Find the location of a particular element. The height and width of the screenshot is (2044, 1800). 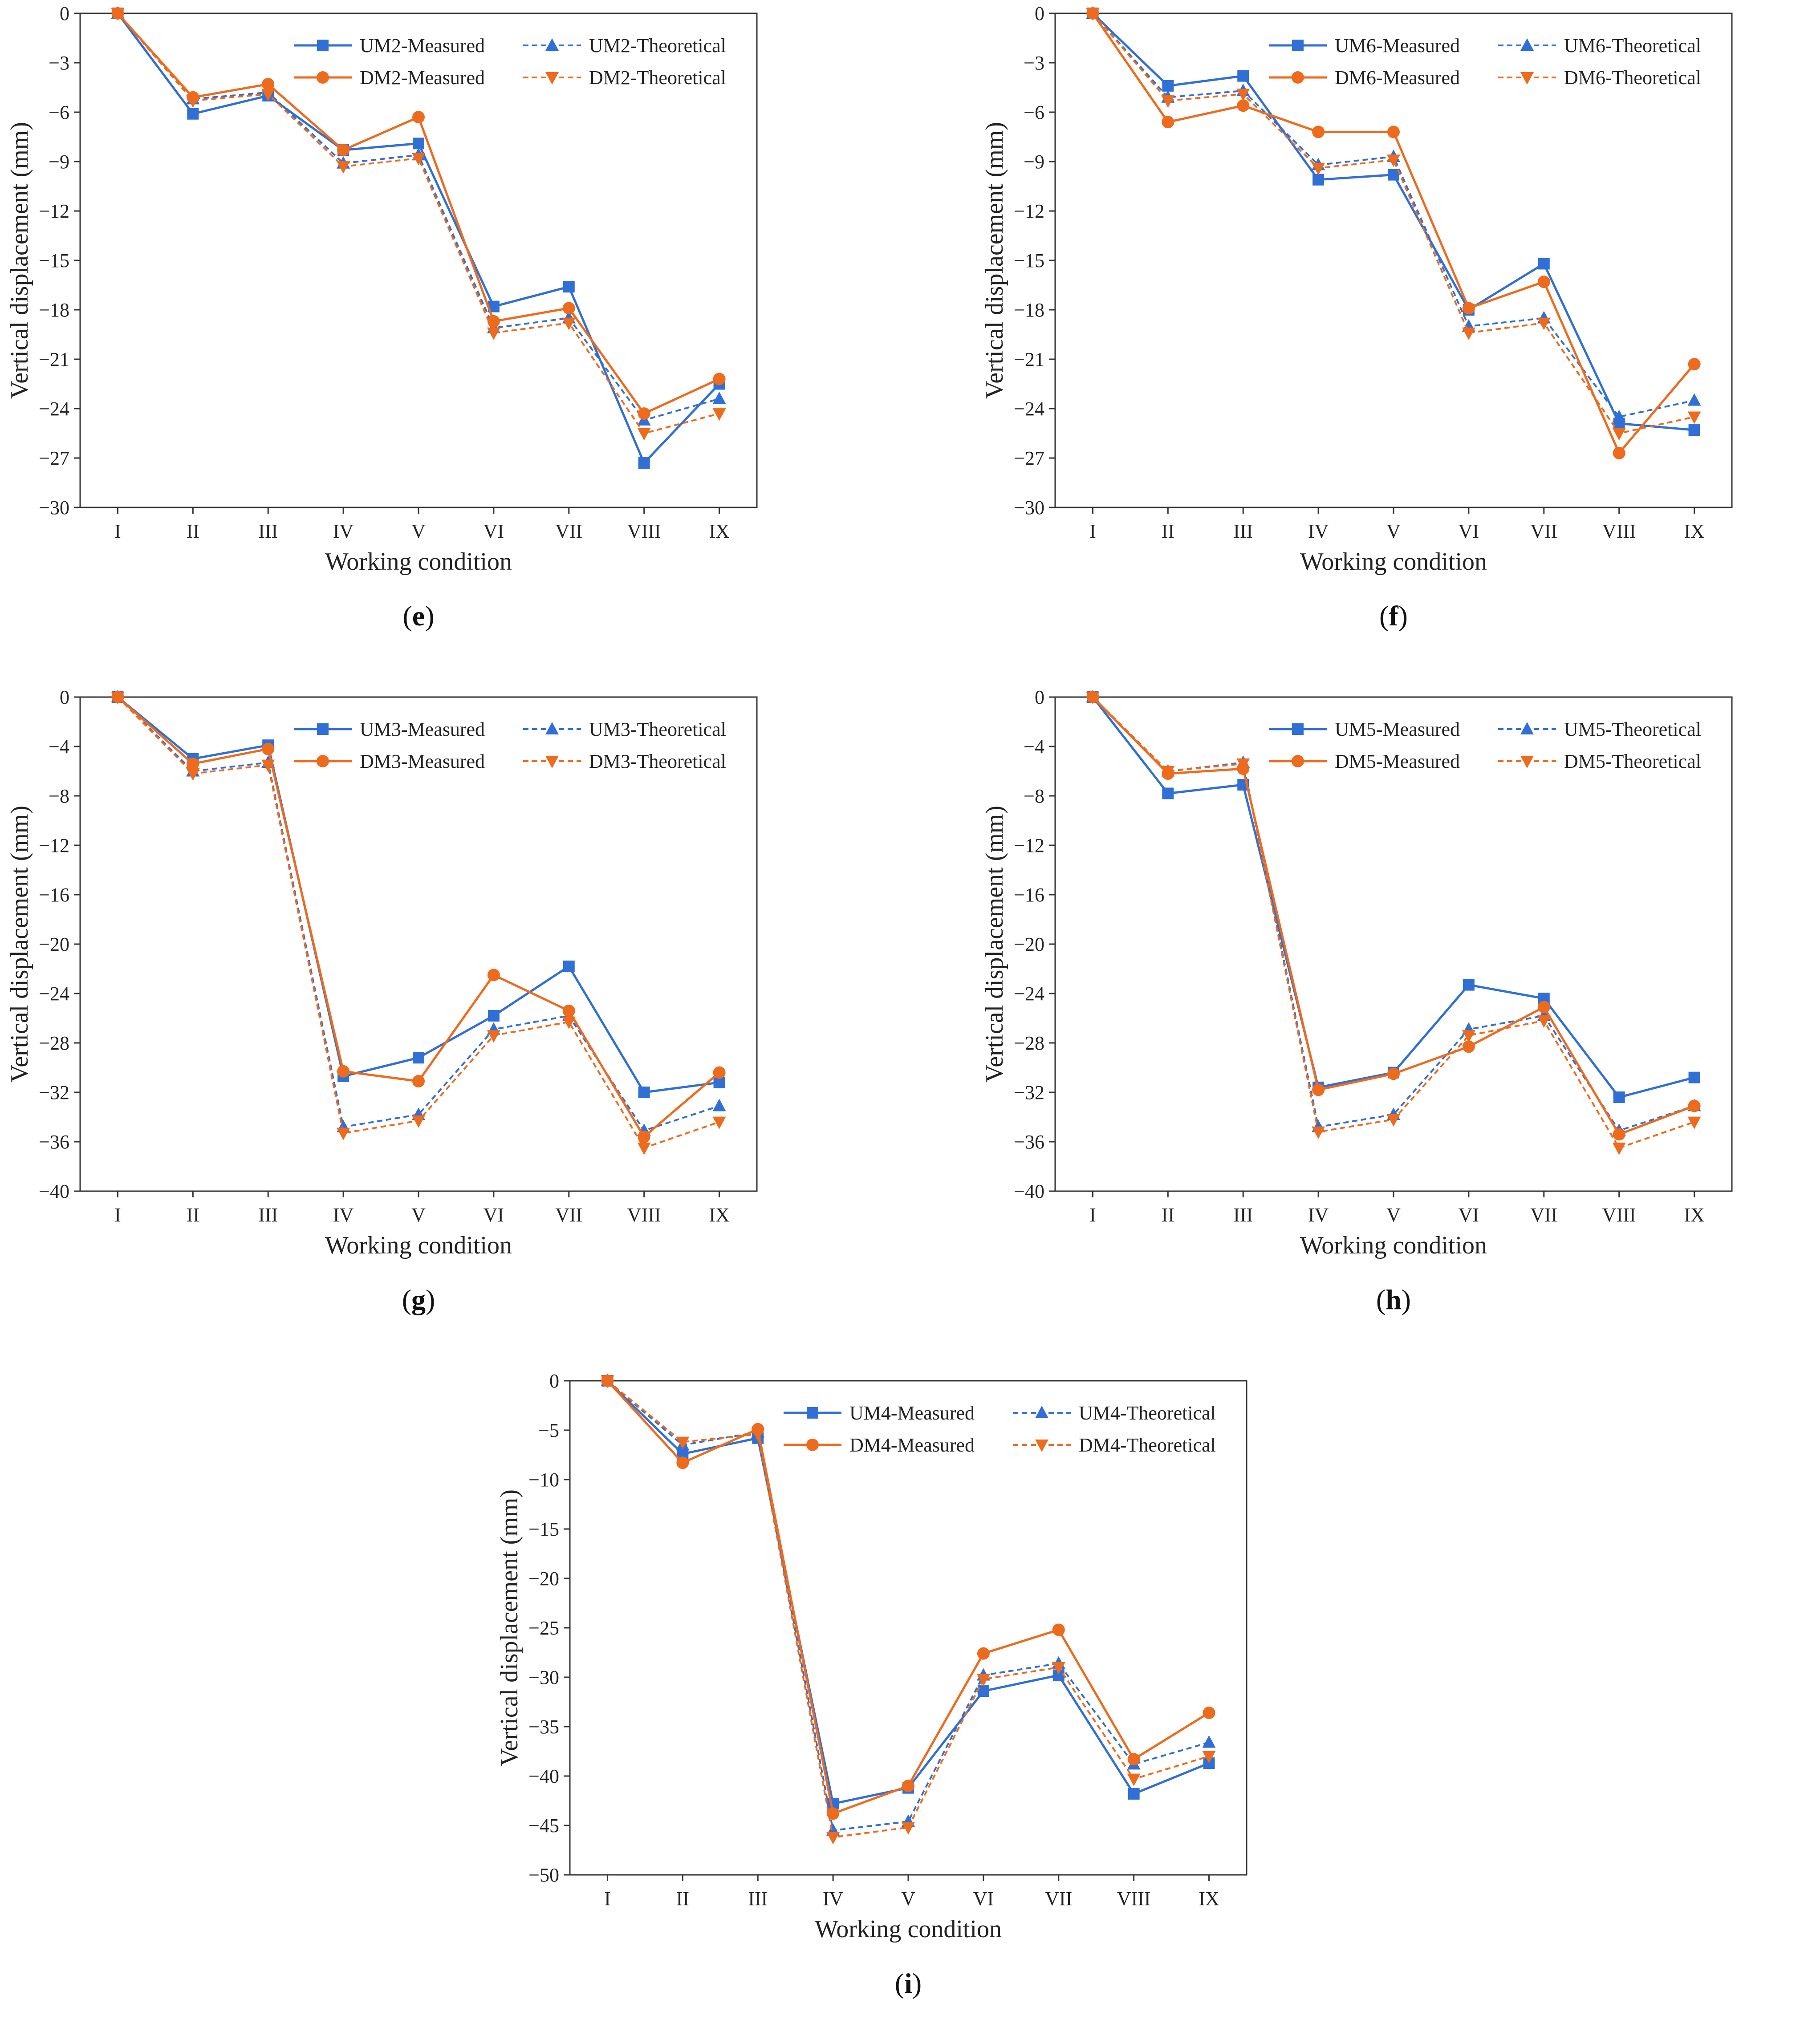

panel-caption: (e) is located at coordinates (418, 616).